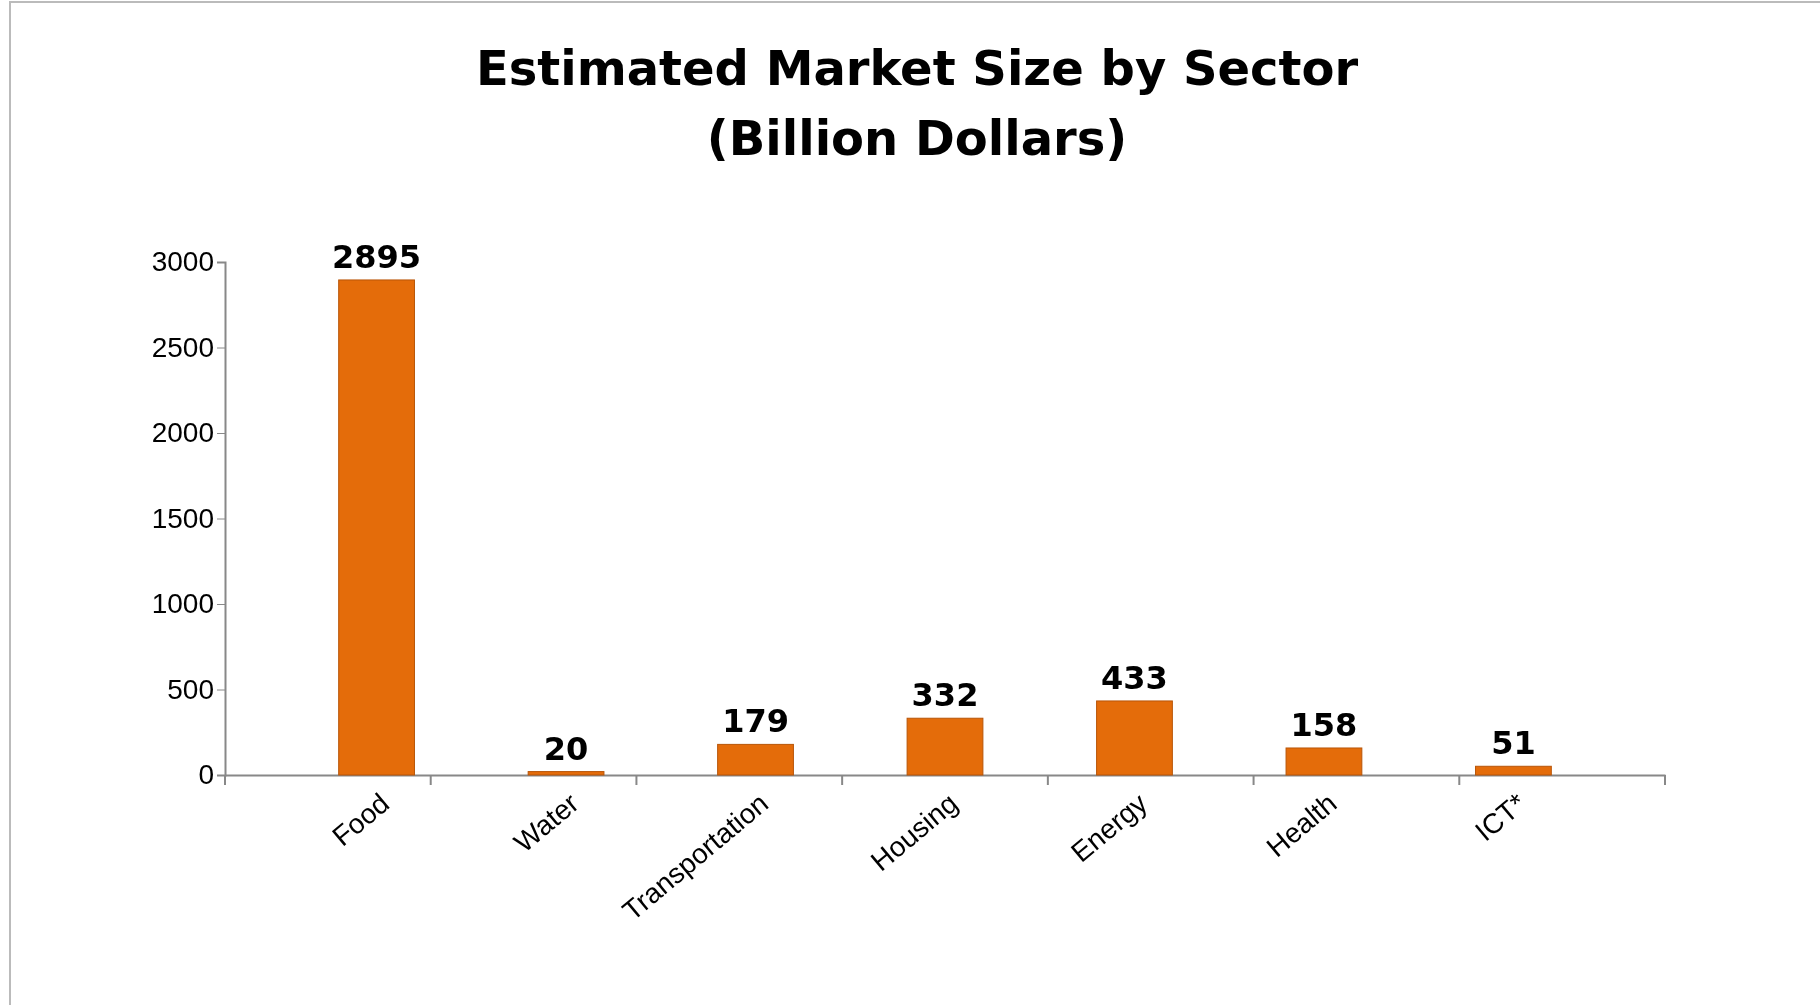 The width and height of the screenshot is (1820, 1005). What do you see at coordinates (1513, 743) in the screenshot?
I see `data-label: 51` at bounding box center [1513, 743].